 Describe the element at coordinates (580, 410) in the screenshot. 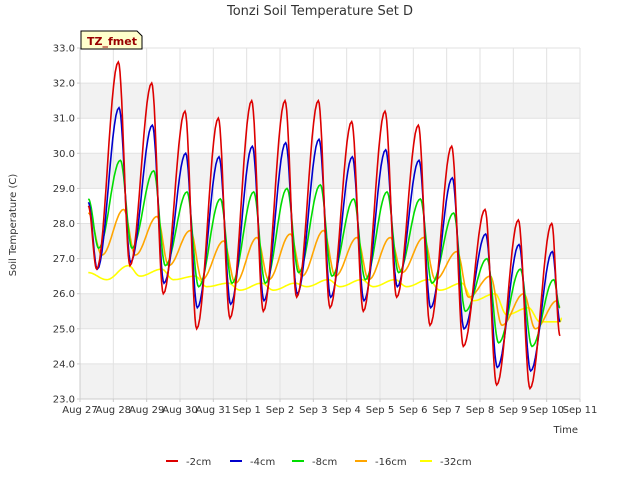

I see `x-tick-label: Sep 11` at that location.